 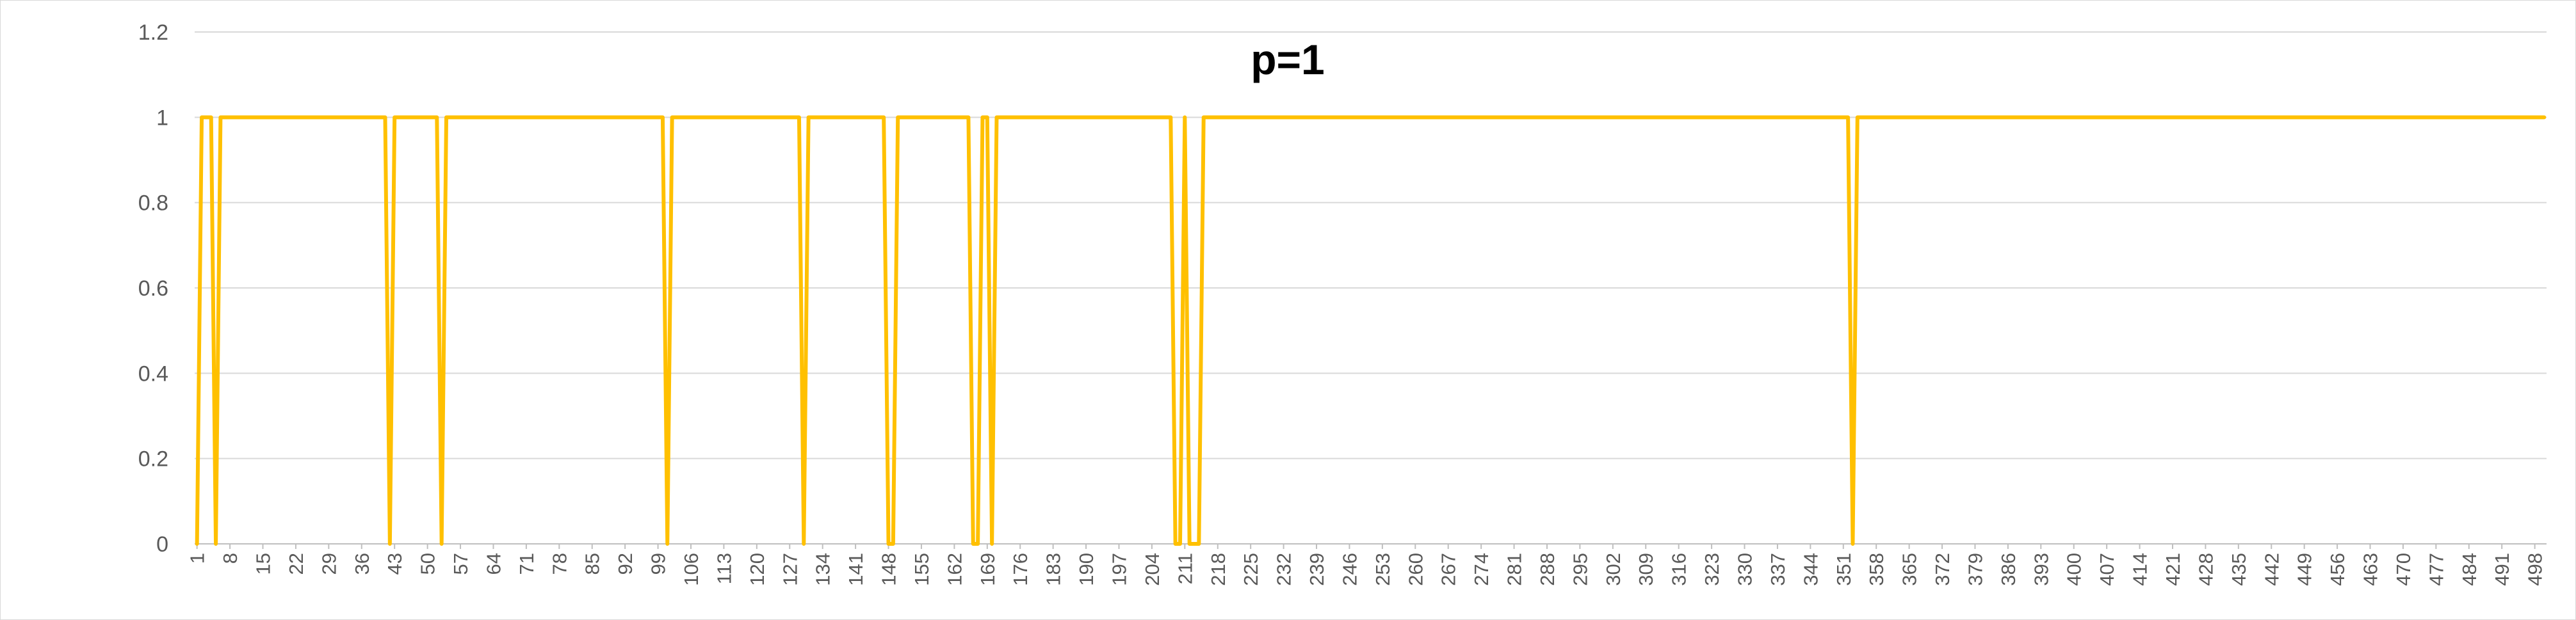 I want to click on x-tick-label: 1, so click(x=197, y=558).